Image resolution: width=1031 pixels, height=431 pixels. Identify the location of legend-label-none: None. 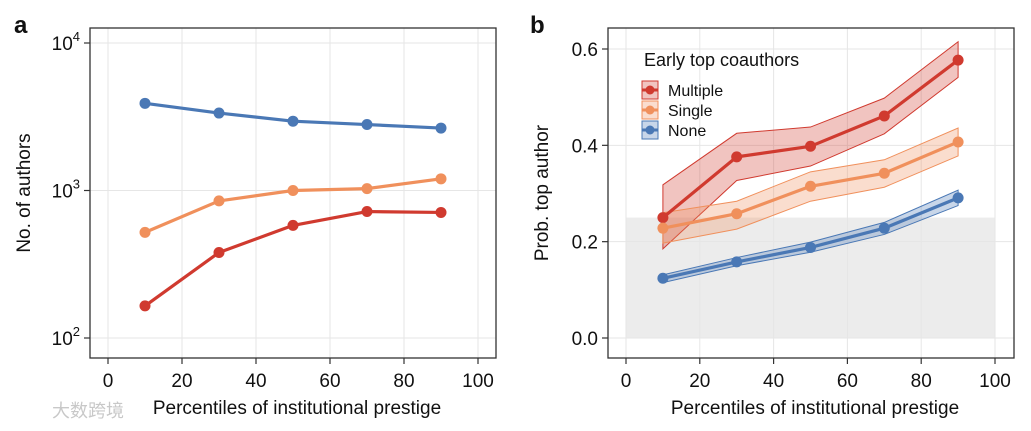
(687, 131).